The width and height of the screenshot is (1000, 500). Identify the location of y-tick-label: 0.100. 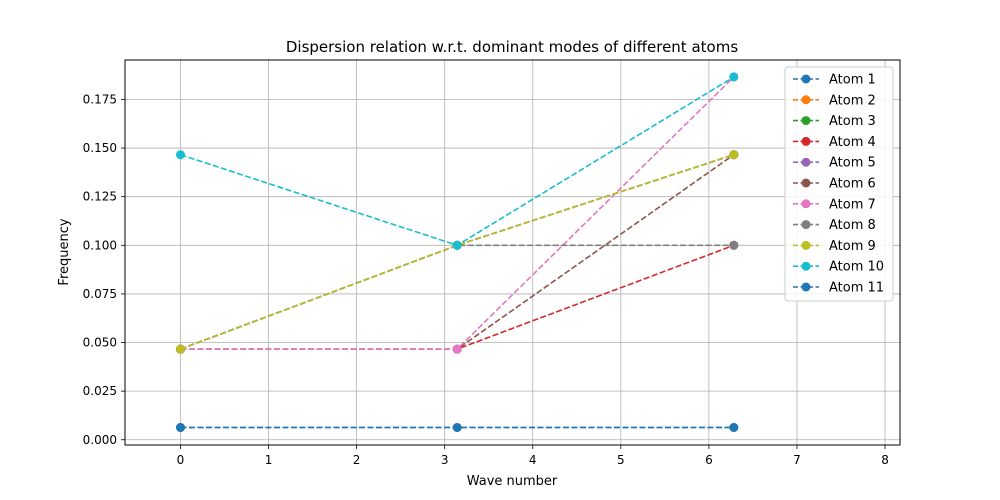
(100, 245).